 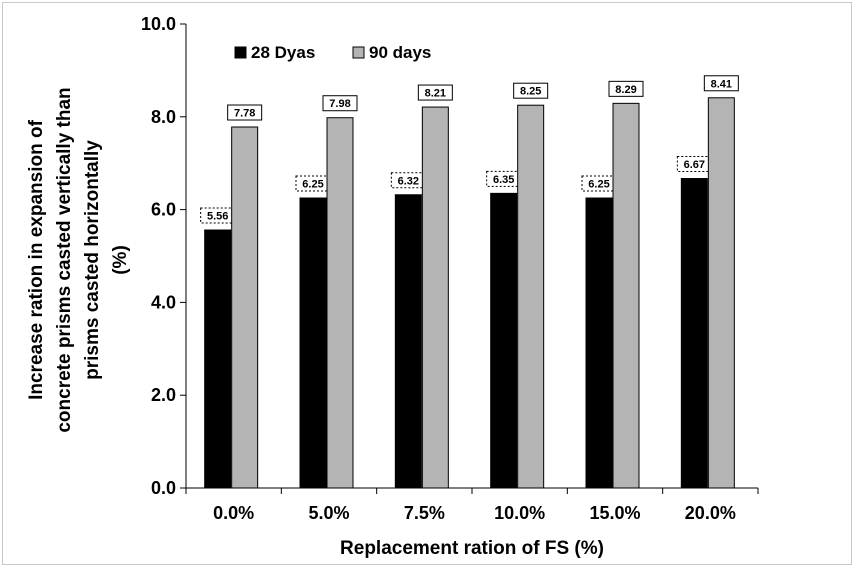 I want to click on x-tick-label: 10.0%, so click(x=519, y=513).